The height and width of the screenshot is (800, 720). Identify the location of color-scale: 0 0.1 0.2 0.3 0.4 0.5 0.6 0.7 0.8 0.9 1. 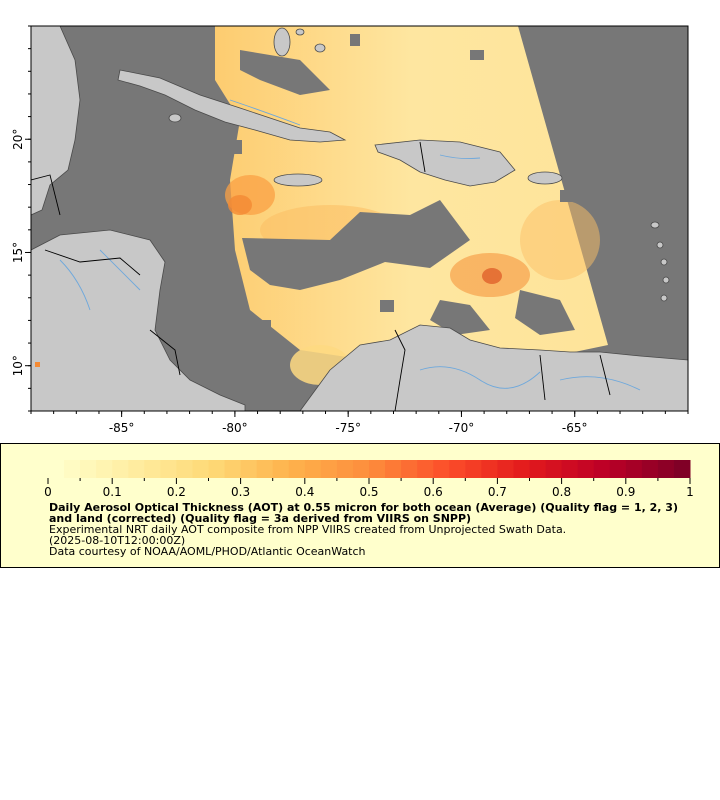
(369, 479).